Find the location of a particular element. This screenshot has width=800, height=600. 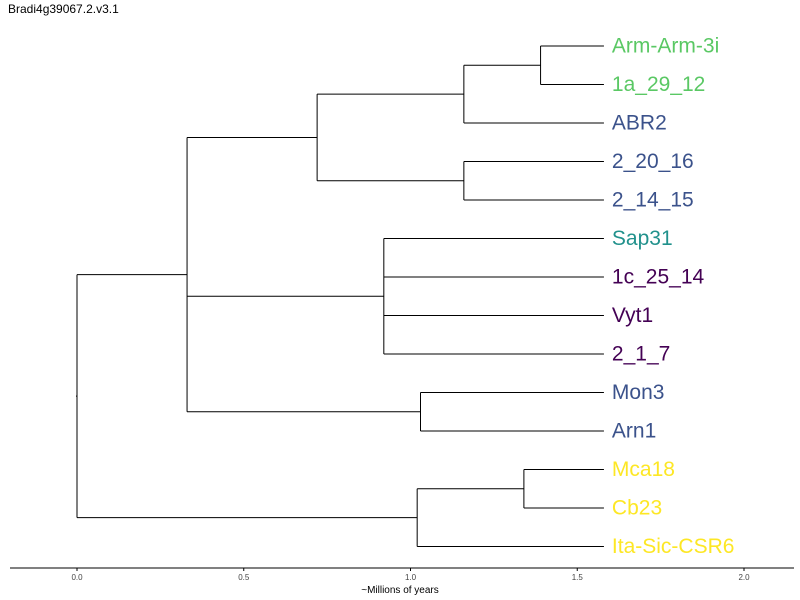

leaf-label: ABR2 is located at coordinates (639, 123).